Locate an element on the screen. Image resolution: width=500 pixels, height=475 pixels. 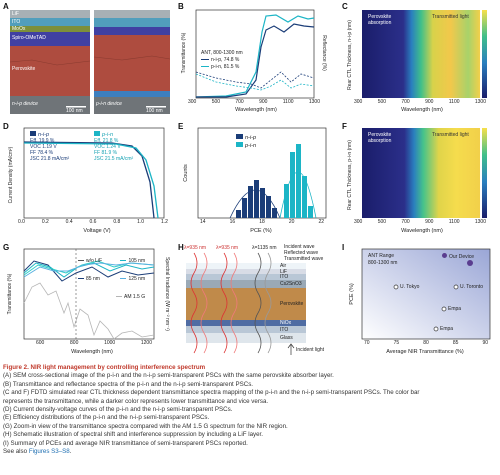
i-xtick: 75 is located at coordinates (396, 343).